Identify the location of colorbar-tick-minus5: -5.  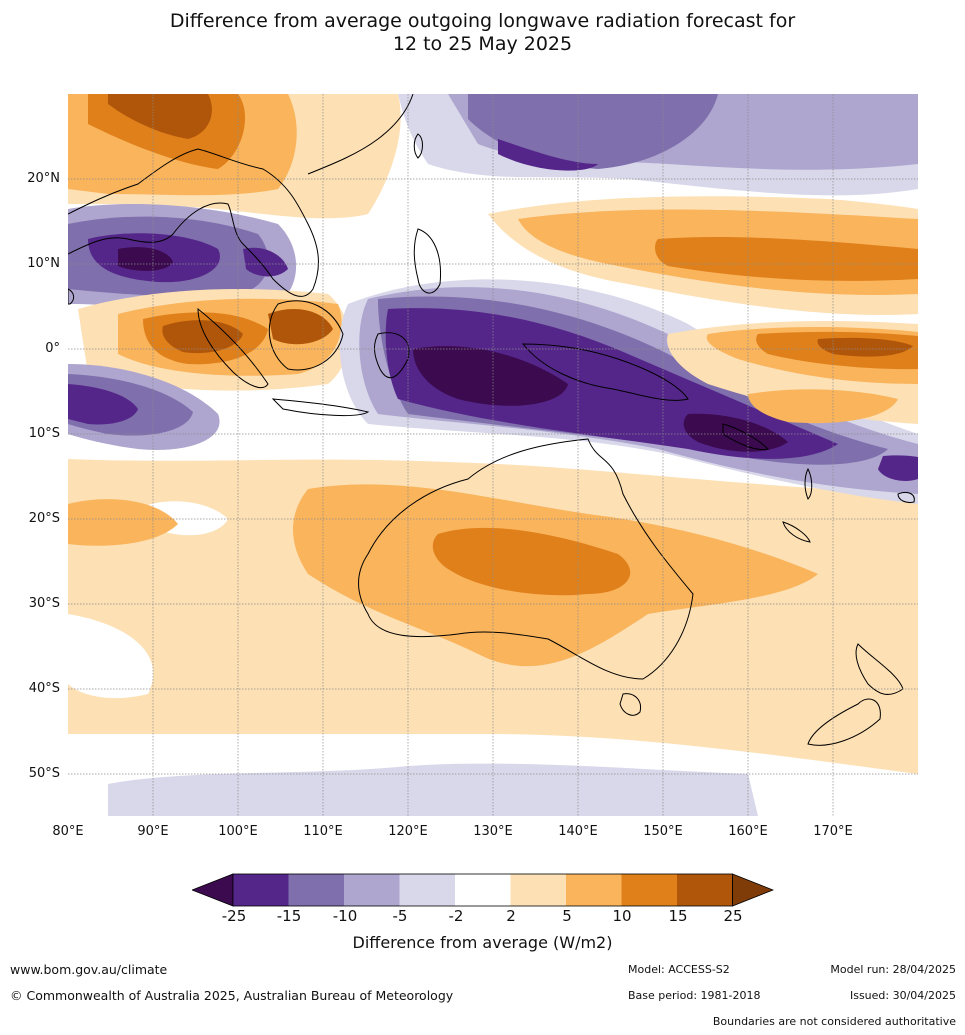
(400, 916).